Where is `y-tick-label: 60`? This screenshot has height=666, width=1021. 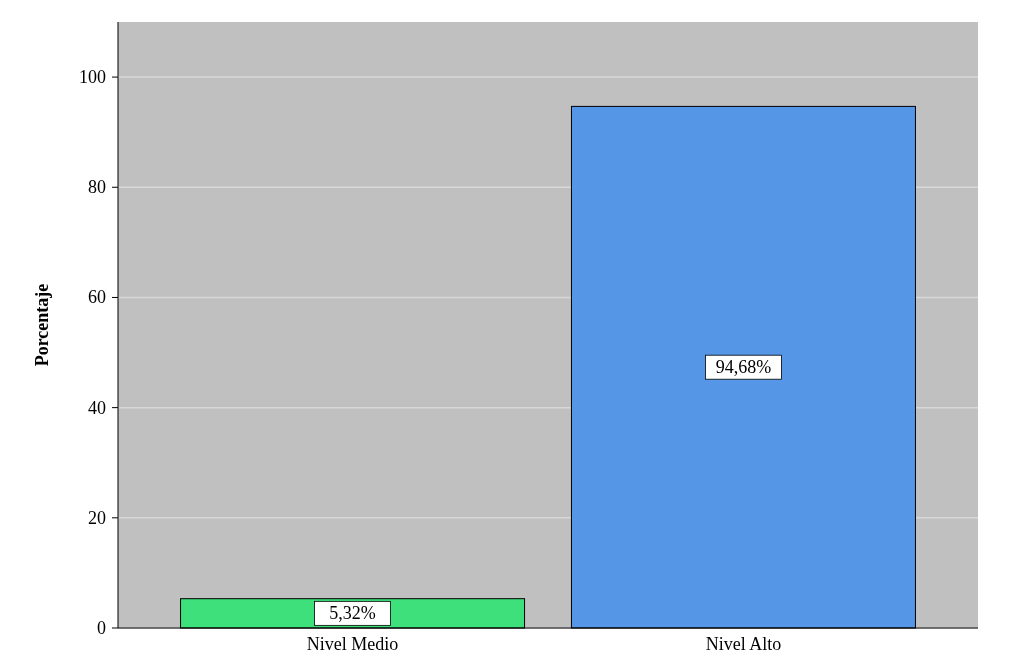
y-tick-label: 60 is located at coordinates (97, 297).